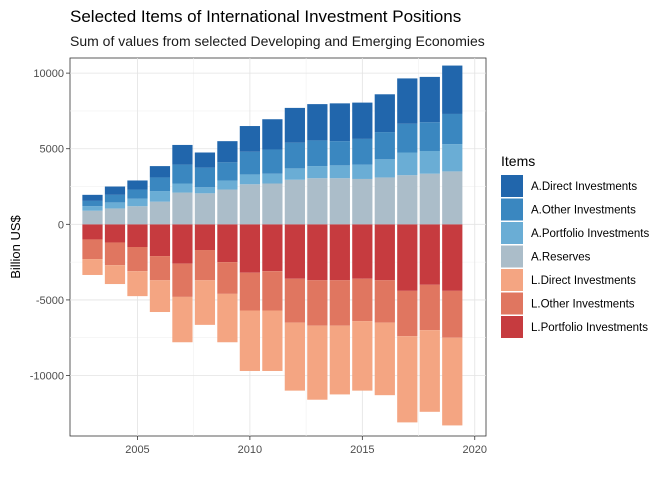 This screenshot has height=480, width=672. What do you see at coordinates (429, 307) in the screenshot?
I see `bar-l-other-investments-2018` at bounding box center [429, 307].